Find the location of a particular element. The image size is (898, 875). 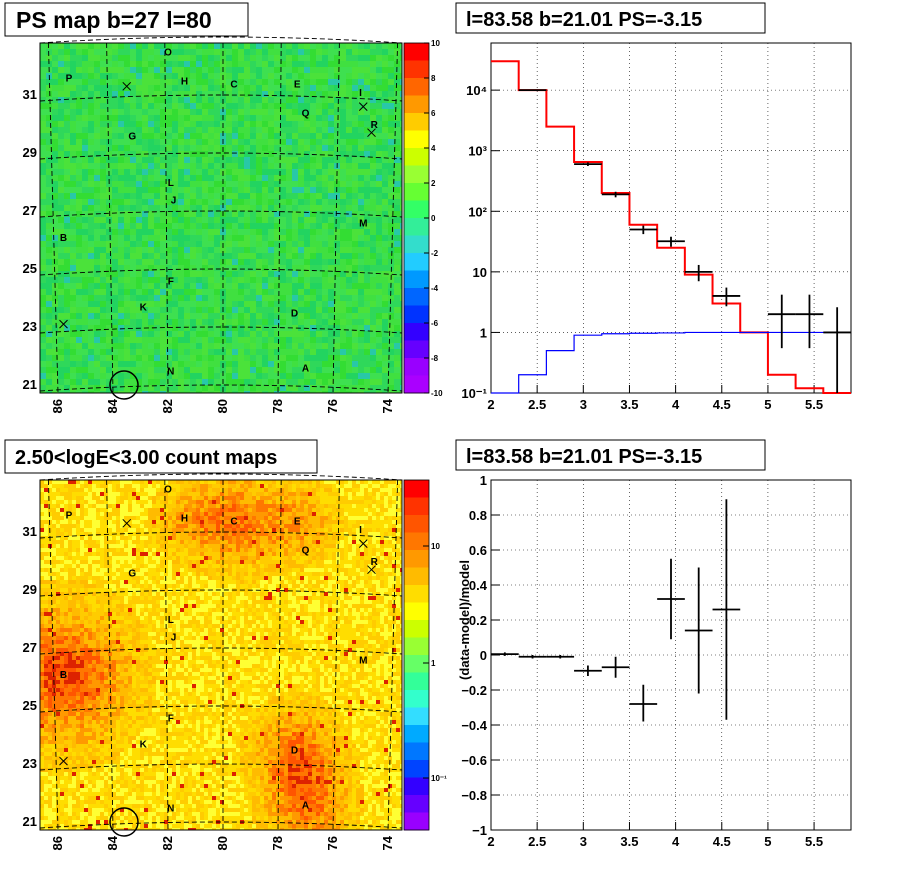

graticule-parallel is located at coordinates (221, 156).